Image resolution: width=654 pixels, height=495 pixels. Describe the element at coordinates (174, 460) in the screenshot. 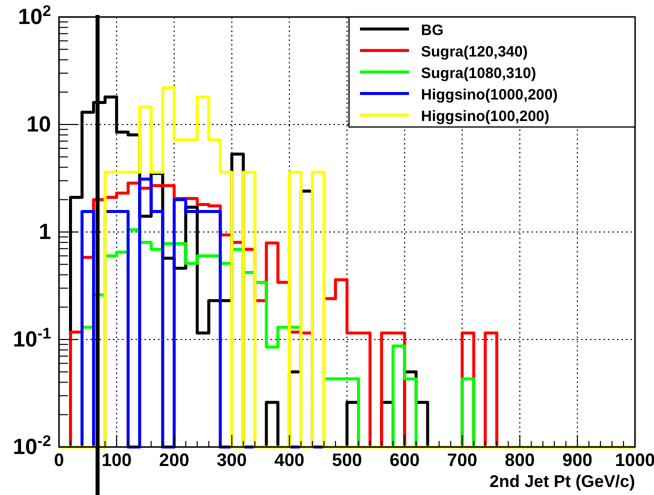

I see `x-tick-label: 200` at that location.